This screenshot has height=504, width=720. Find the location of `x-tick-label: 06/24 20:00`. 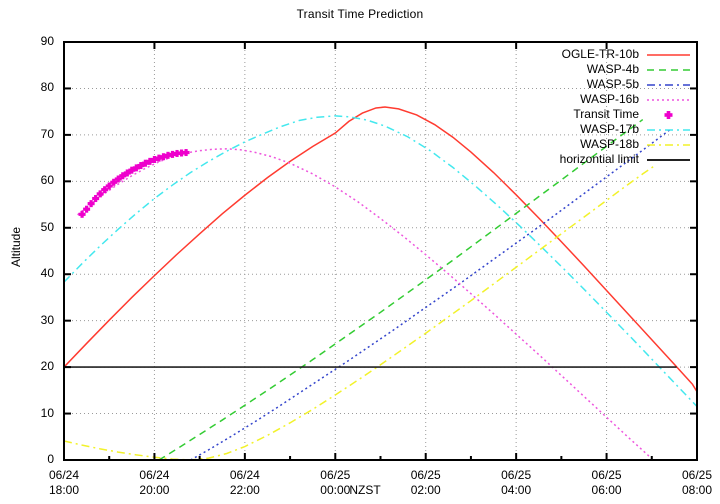

x-tick-label: 06/24 20:00 is located at coordinates (154, 482).